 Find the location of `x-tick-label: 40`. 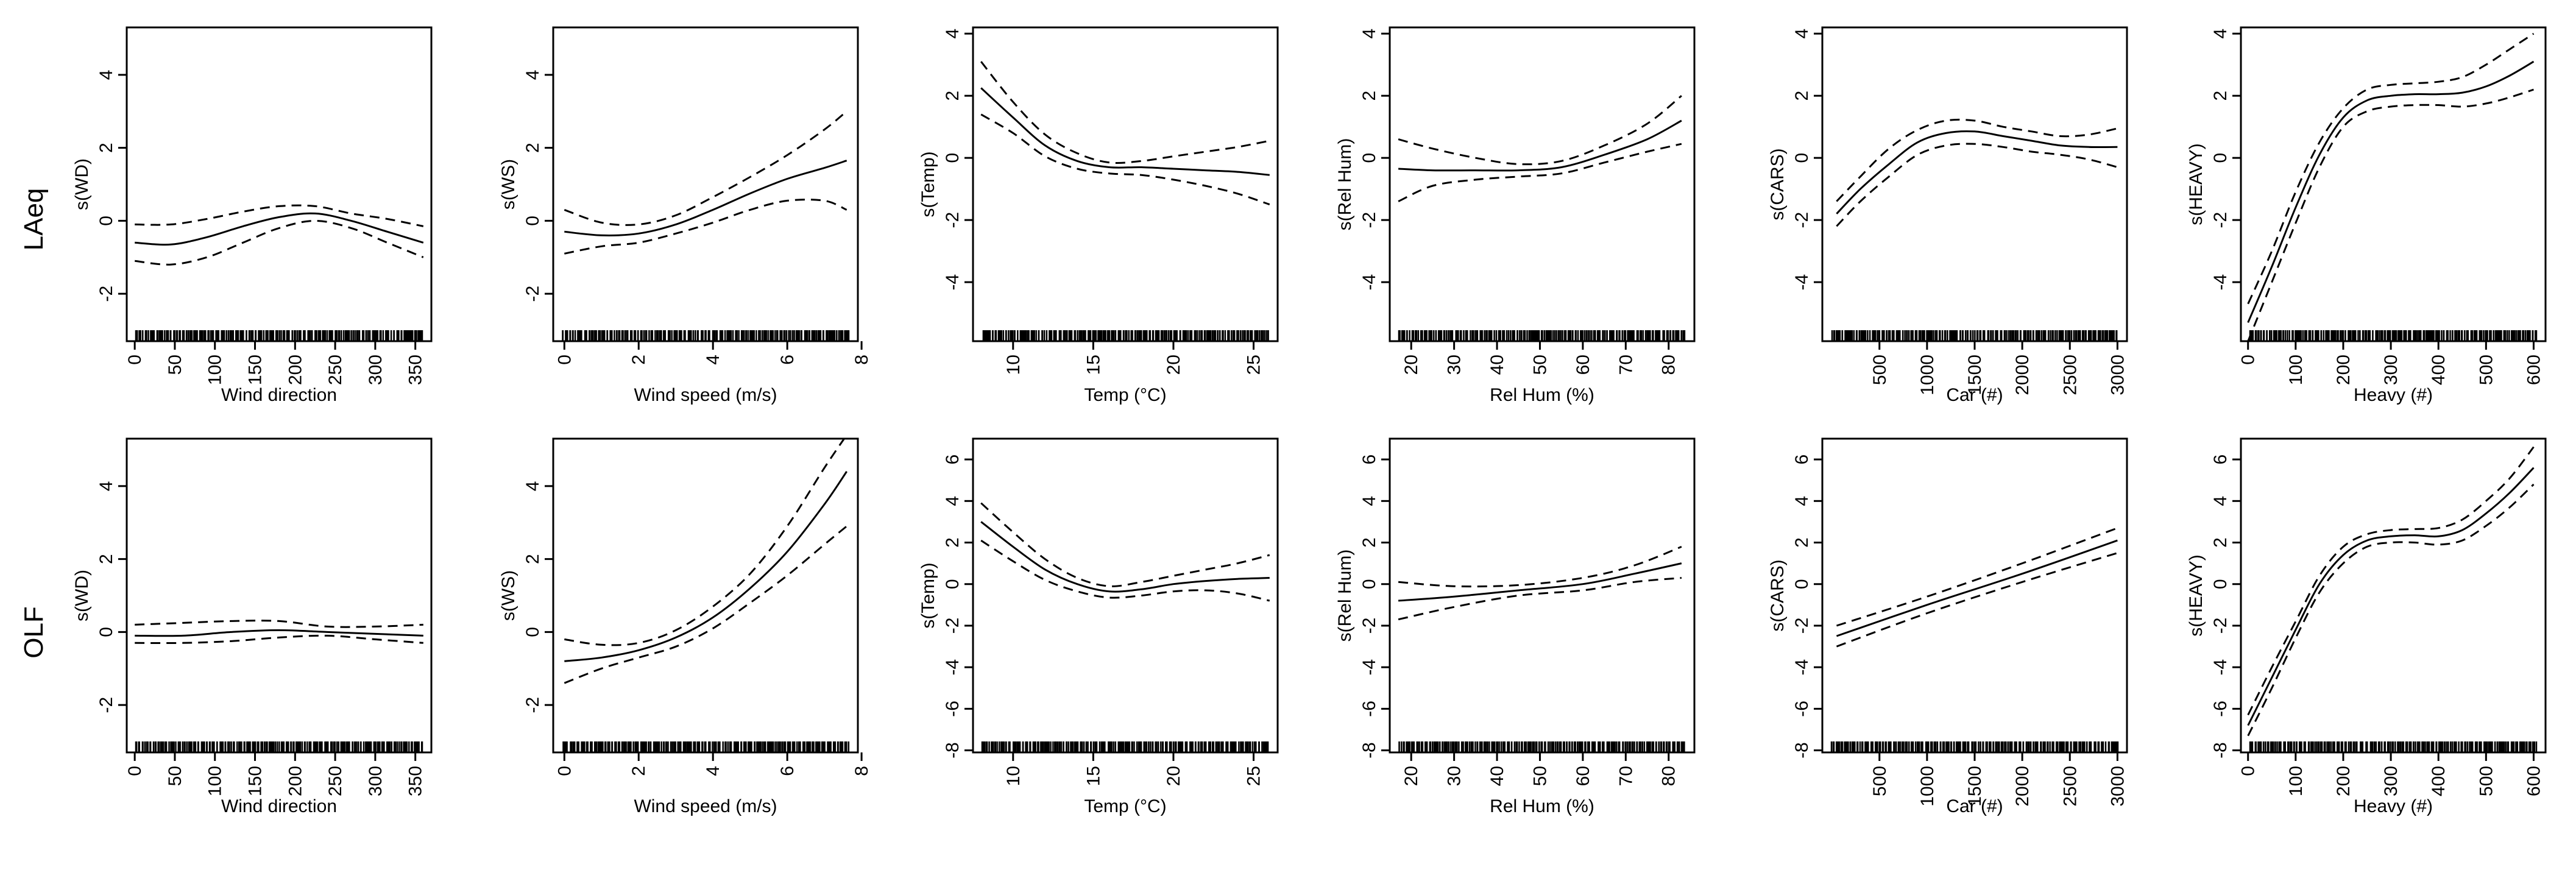

x-tick-label: 40 is located at coordinates (1497, 365).